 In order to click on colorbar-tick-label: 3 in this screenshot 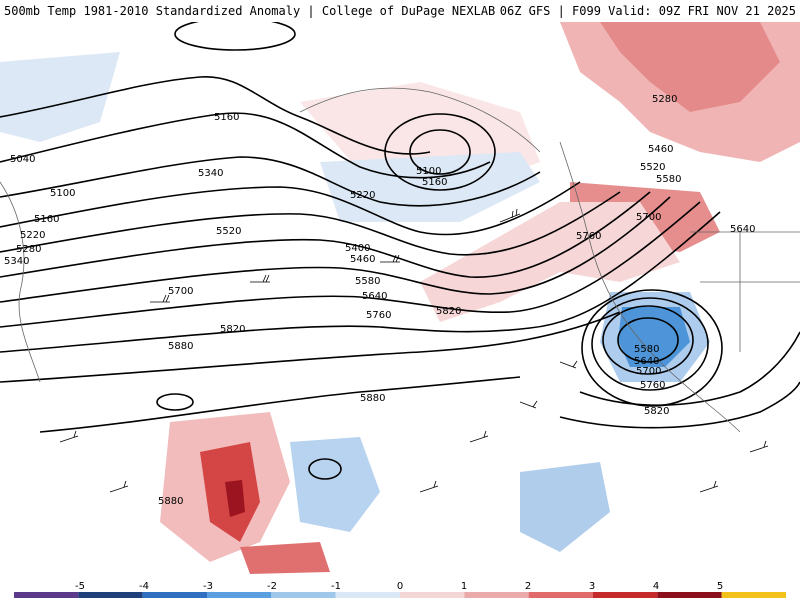, I will do `click(592, 586)`.